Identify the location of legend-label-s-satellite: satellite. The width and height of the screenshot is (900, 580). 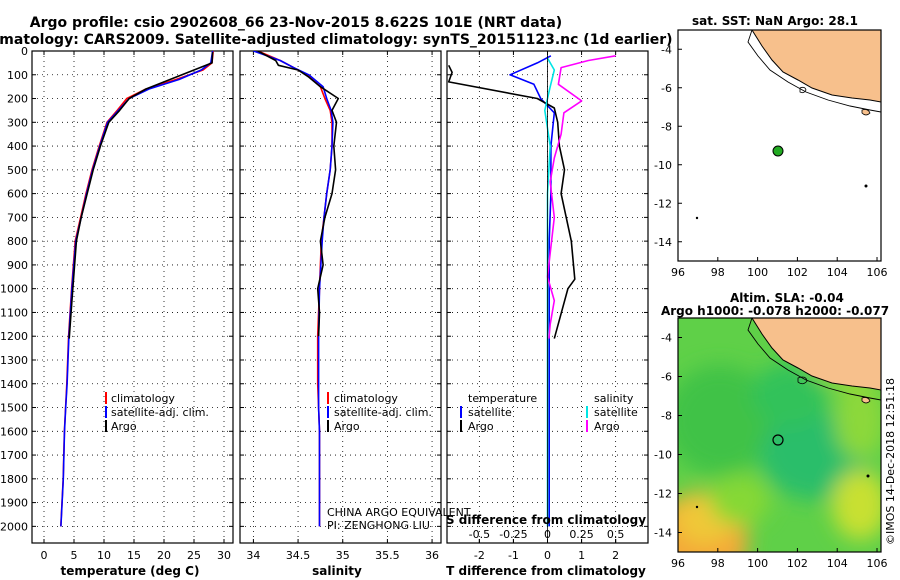
(616, 412).